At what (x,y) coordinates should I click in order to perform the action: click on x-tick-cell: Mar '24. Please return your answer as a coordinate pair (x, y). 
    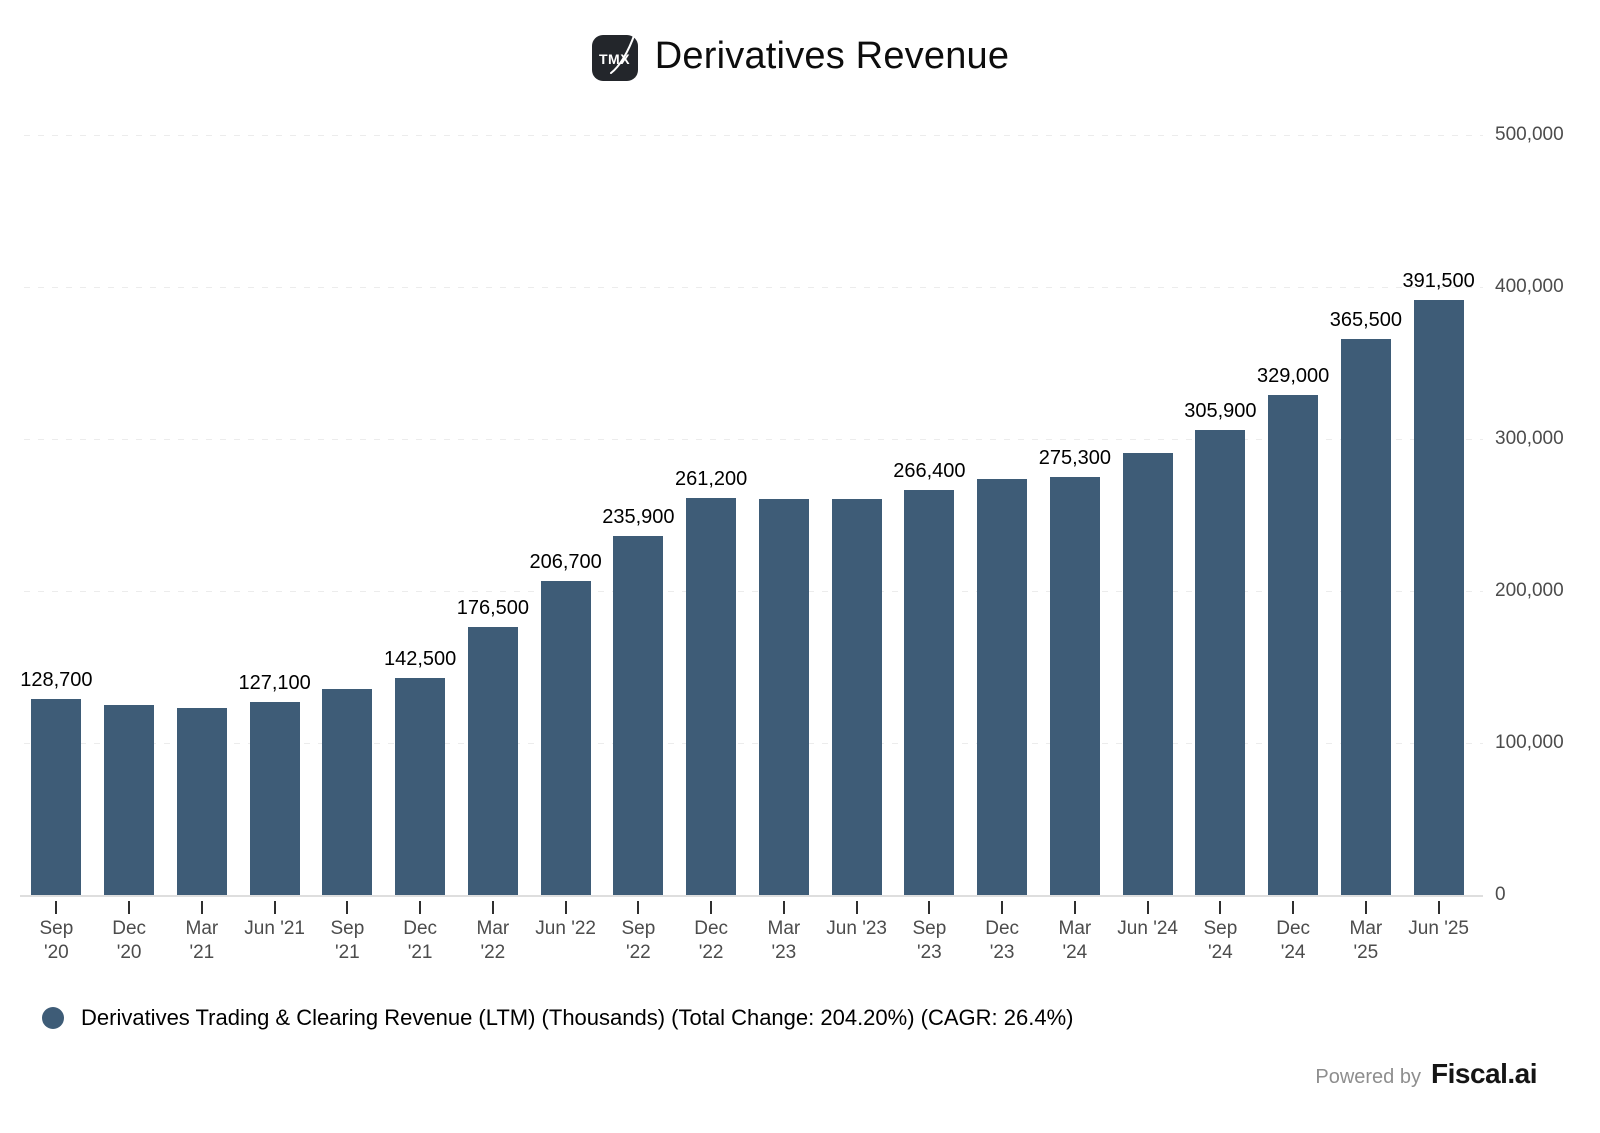
    Looking at the image, I should click on (1075, 930).